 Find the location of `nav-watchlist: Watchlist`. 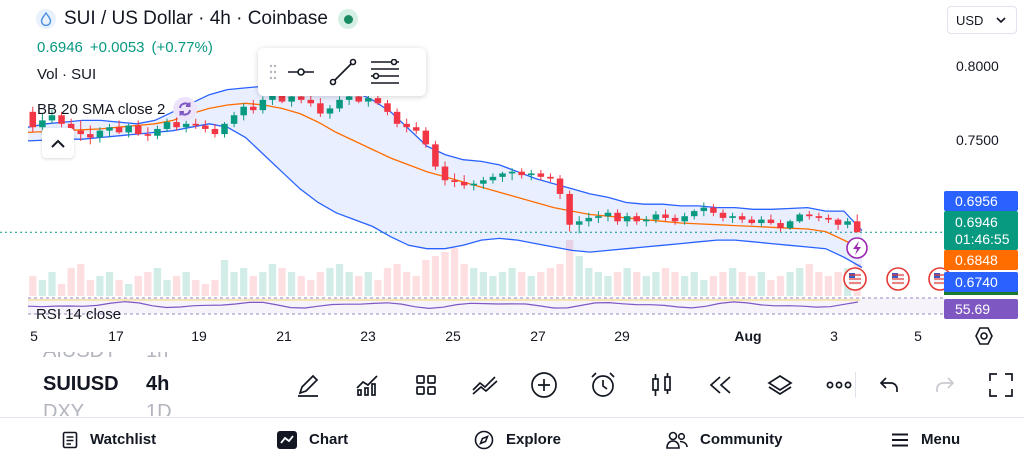

nav-watchlist: Watchlist is located at coordinates (109, 440).